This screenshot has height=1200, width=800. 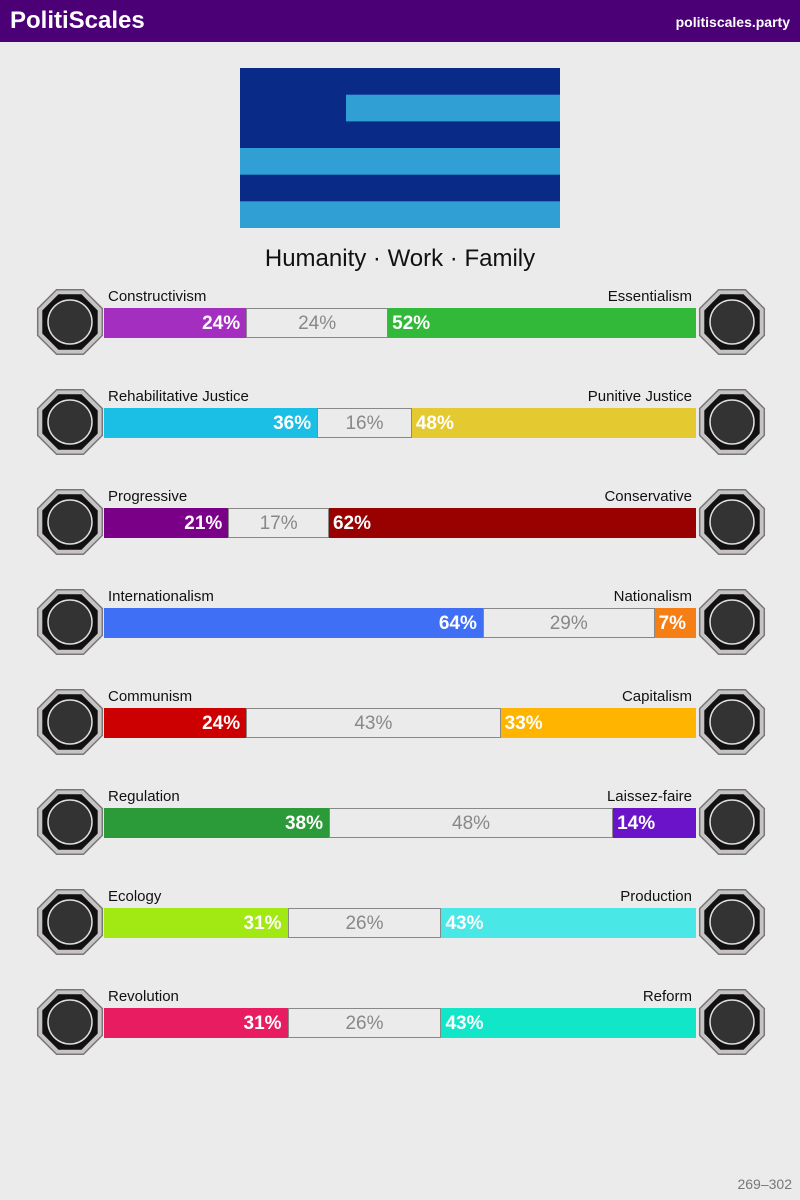 I want to click on axis-row: Communism Capitalism 24% 43% 33%, so click(x=400, y=728).